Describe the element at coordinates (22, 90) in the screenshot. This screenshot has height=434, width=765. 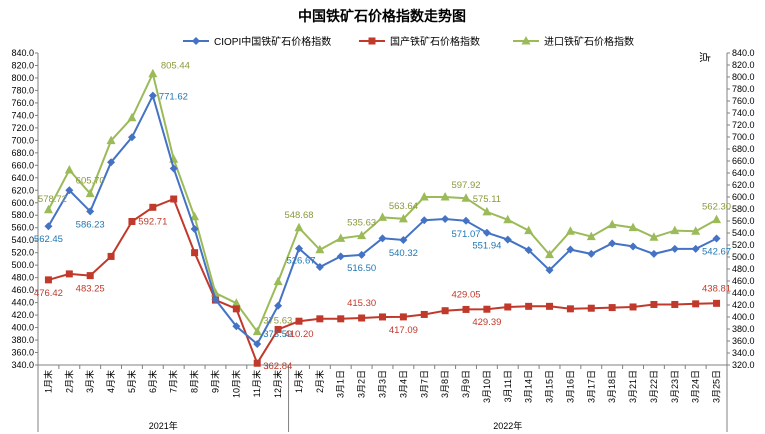
I see `y-tick-left-label: 780.0` at that location.